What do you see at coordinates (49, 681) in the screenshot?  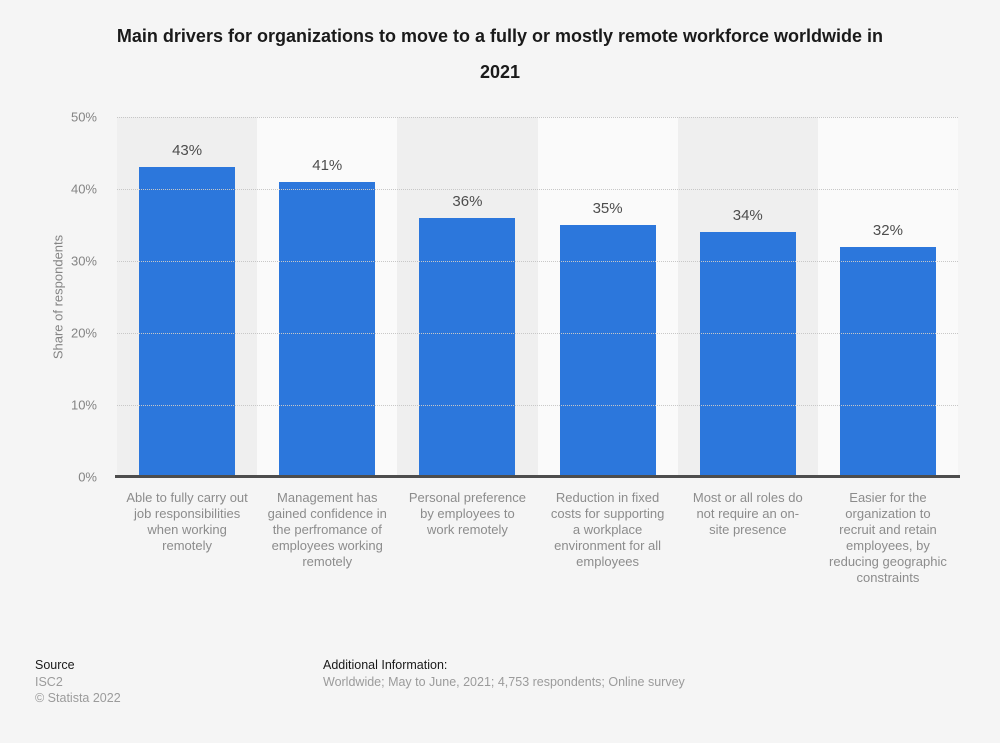 I see `source-name: ISC2` at bounding box center [49, 681].